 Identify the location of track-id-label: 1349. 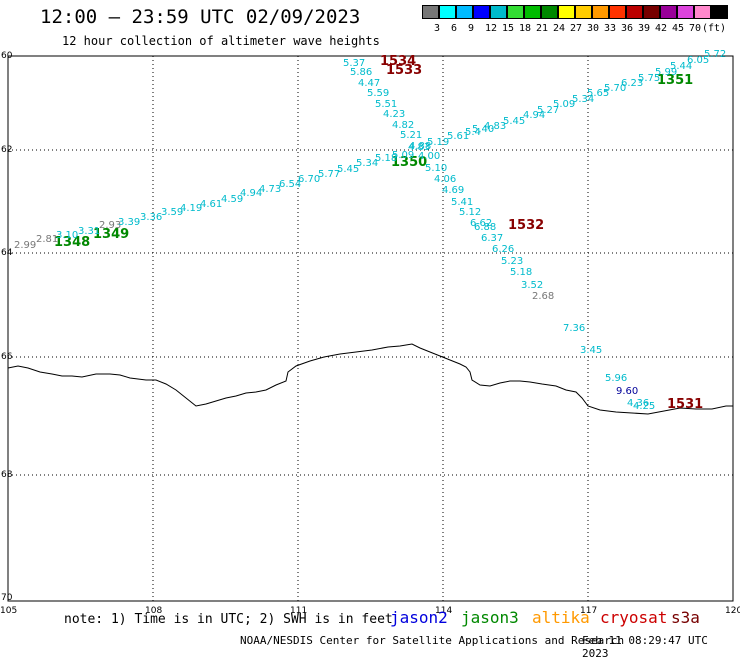
(111, 234).